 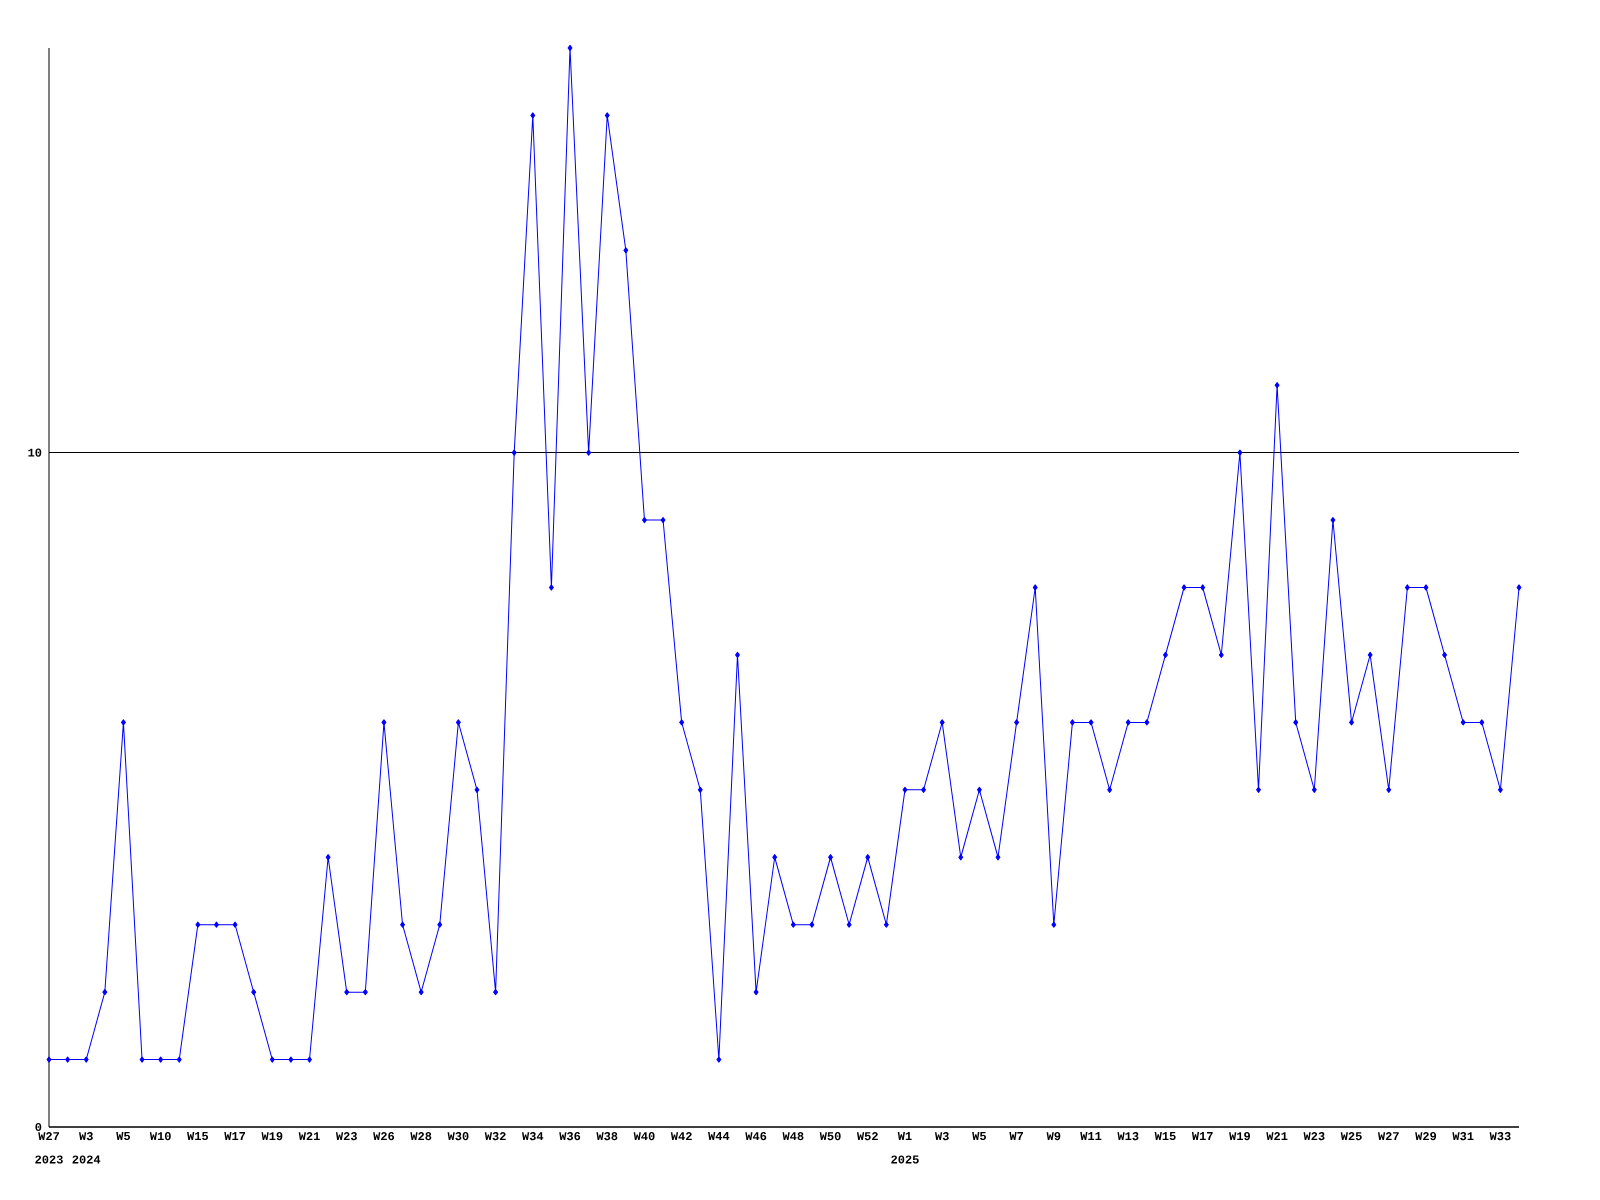 What do you see at coordinates (1351, 1136) in the screenshot?
I see `x-tick-label: W25` at bounding box center [1351, 1136].